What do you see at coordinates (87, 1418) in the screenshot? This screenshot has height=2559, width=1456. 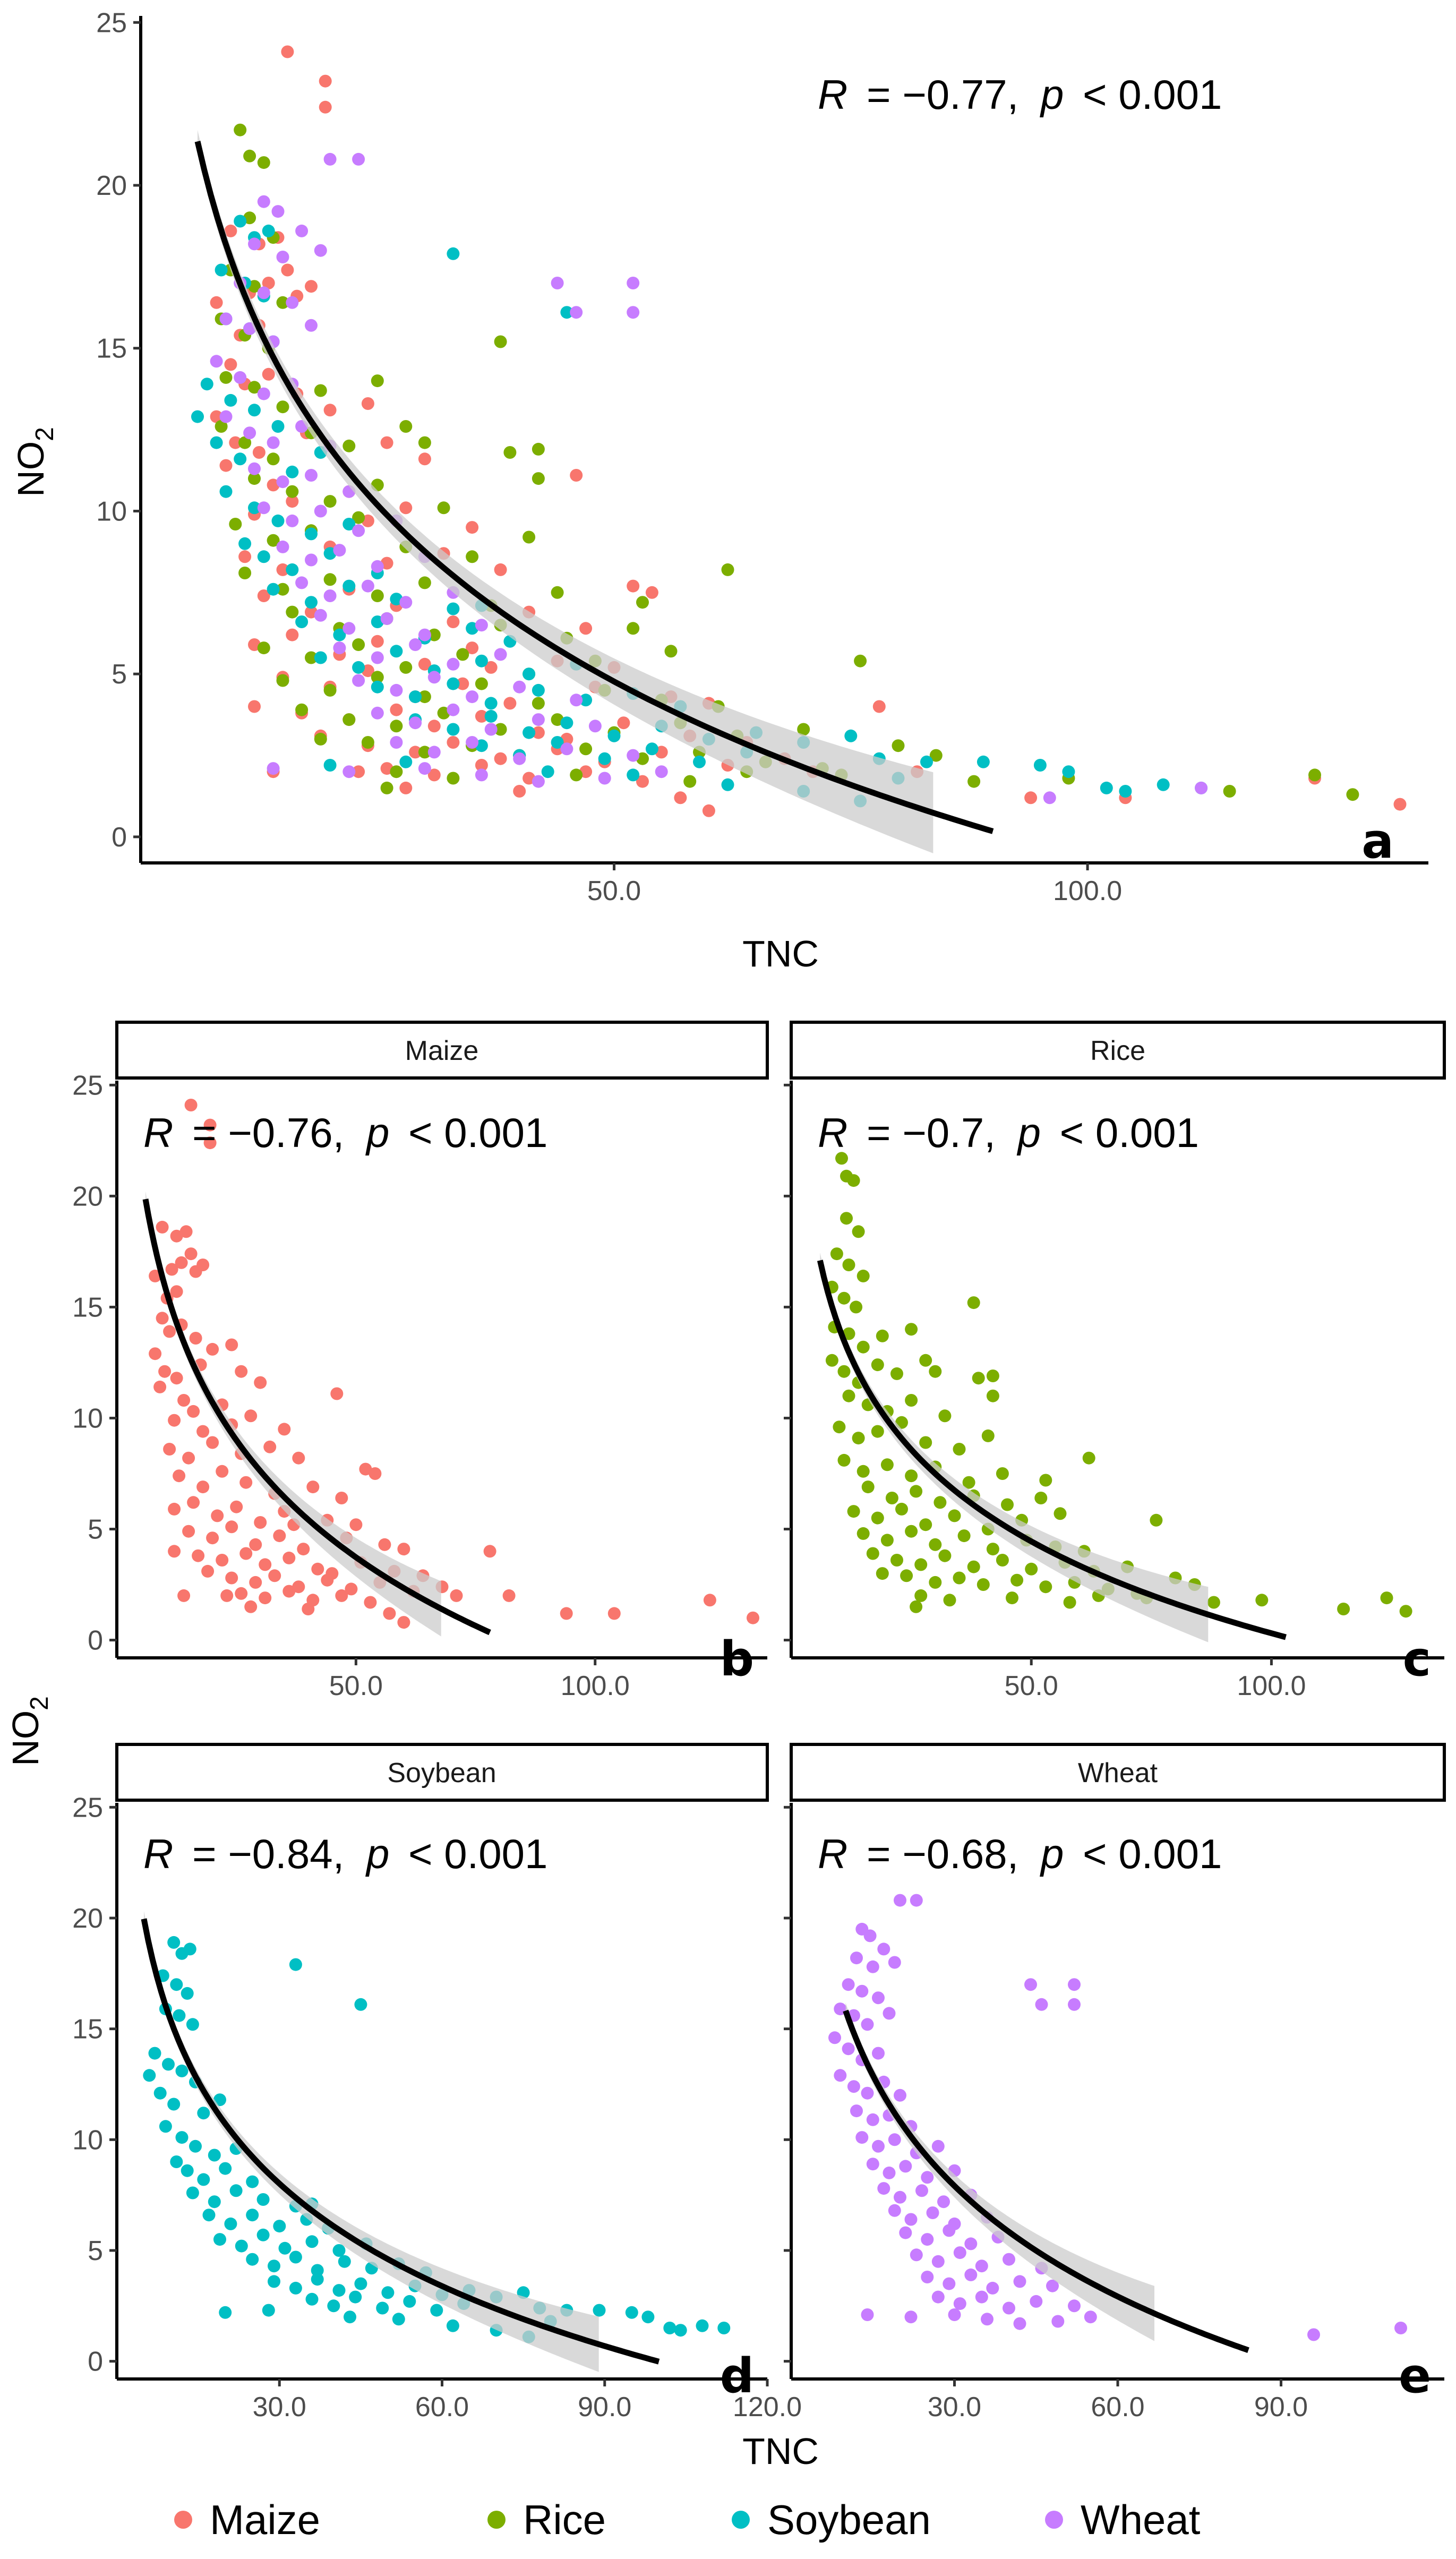 I see `panel-b-y-tick-label-10: 10` at bounding box center [87, 1418].